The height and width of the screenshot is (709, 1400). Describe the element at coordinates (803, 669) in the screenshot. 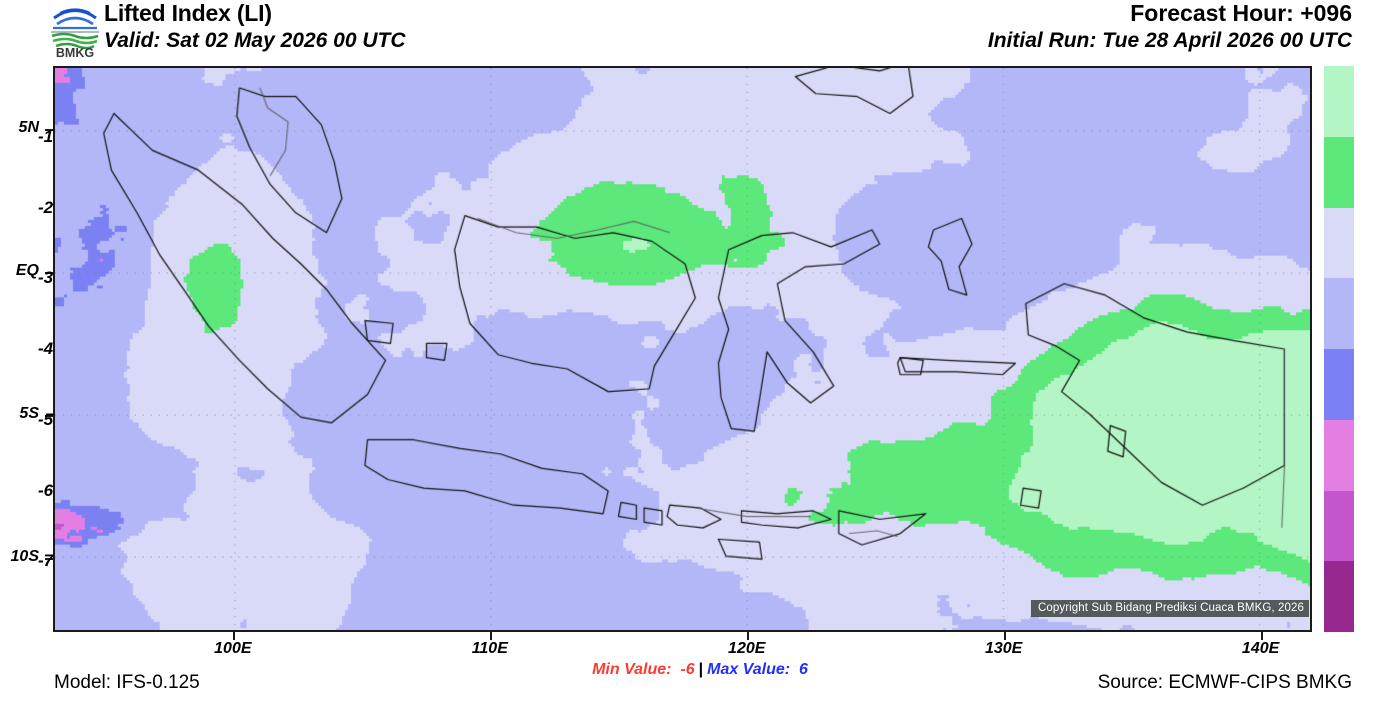

I see `max-value-number: 6` at that location.